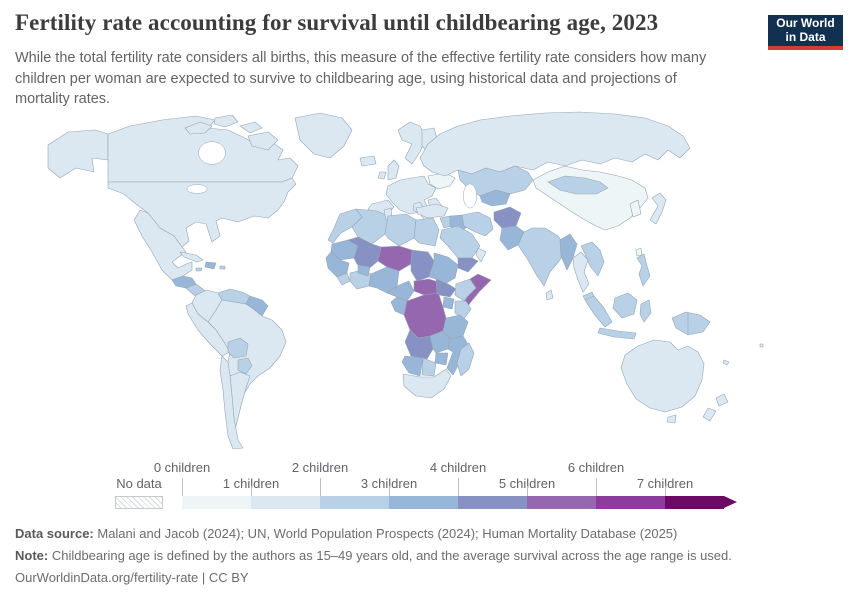 This screenshot has width=850, height=600. Describe the element at coordinates (441, 359) in the screenshot. I see `country-zimbabwe` at that location.